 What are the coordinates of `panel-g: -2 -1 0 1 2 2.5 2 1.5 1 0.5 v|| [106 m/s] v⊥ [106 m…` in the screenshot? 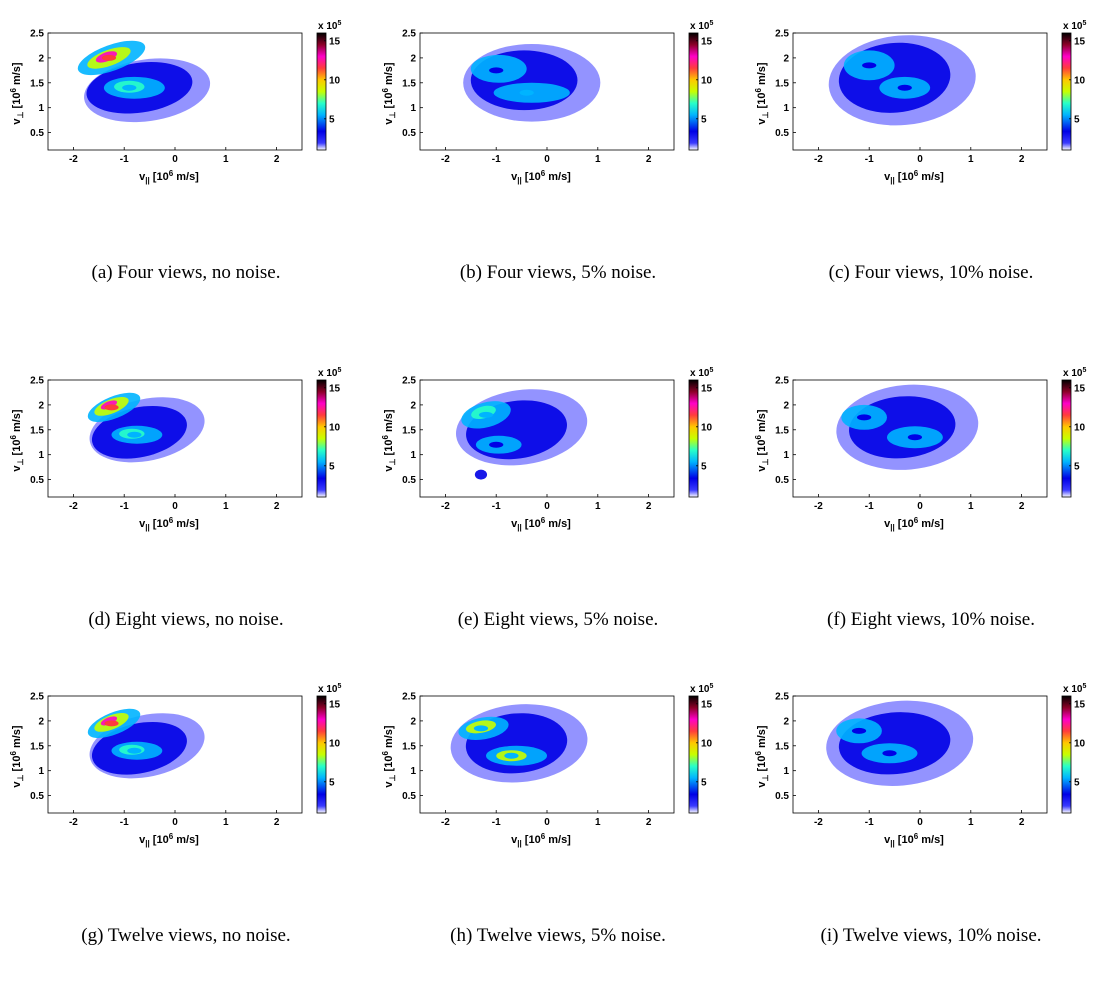 It's located at (186, 828).